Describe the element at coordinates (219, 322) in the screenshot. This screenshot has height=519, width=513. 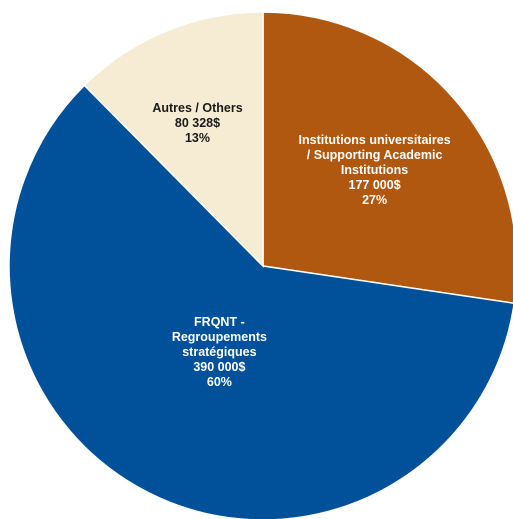
I see `slice-label-line: FRQNT -` at that location.